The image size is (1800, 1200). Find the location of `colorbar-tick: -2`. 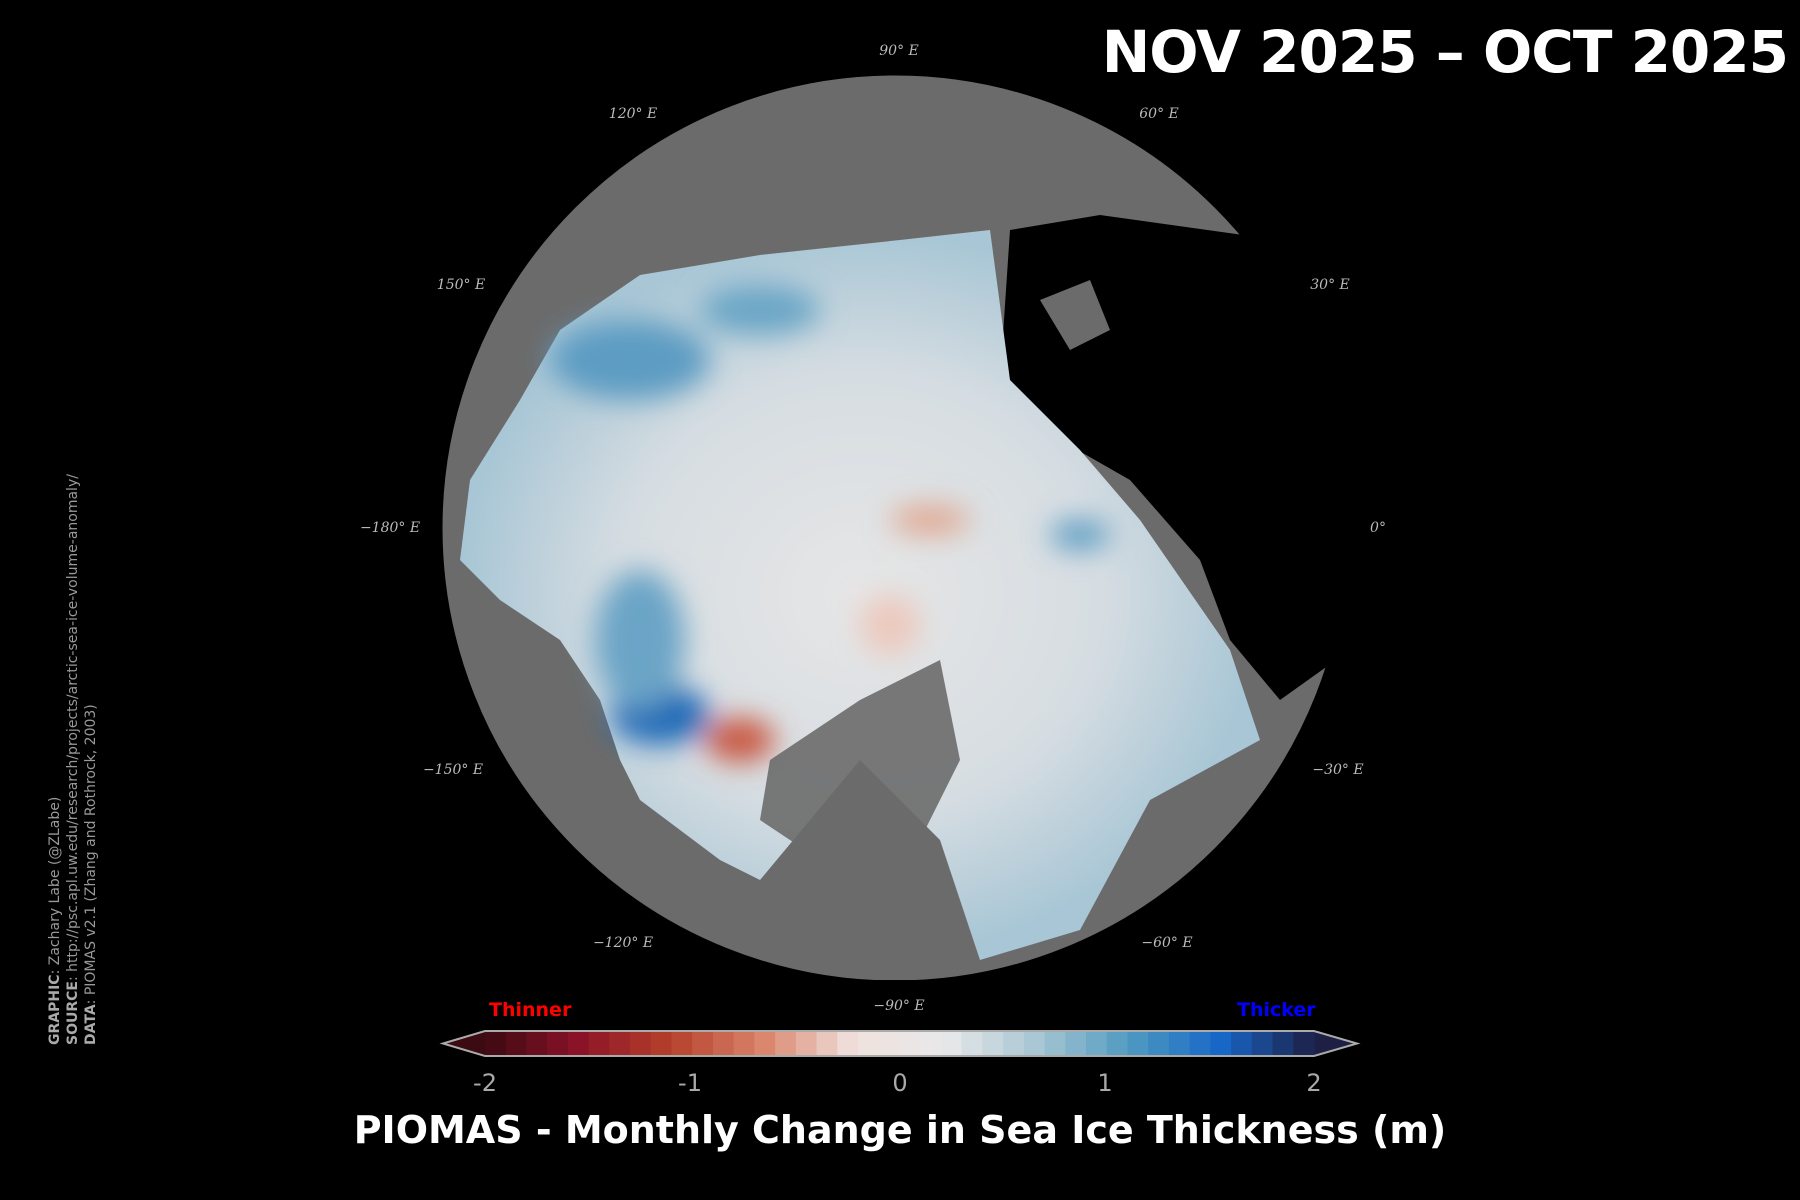

colorbar-tick: -2 is located at coordinates (485, 1083).